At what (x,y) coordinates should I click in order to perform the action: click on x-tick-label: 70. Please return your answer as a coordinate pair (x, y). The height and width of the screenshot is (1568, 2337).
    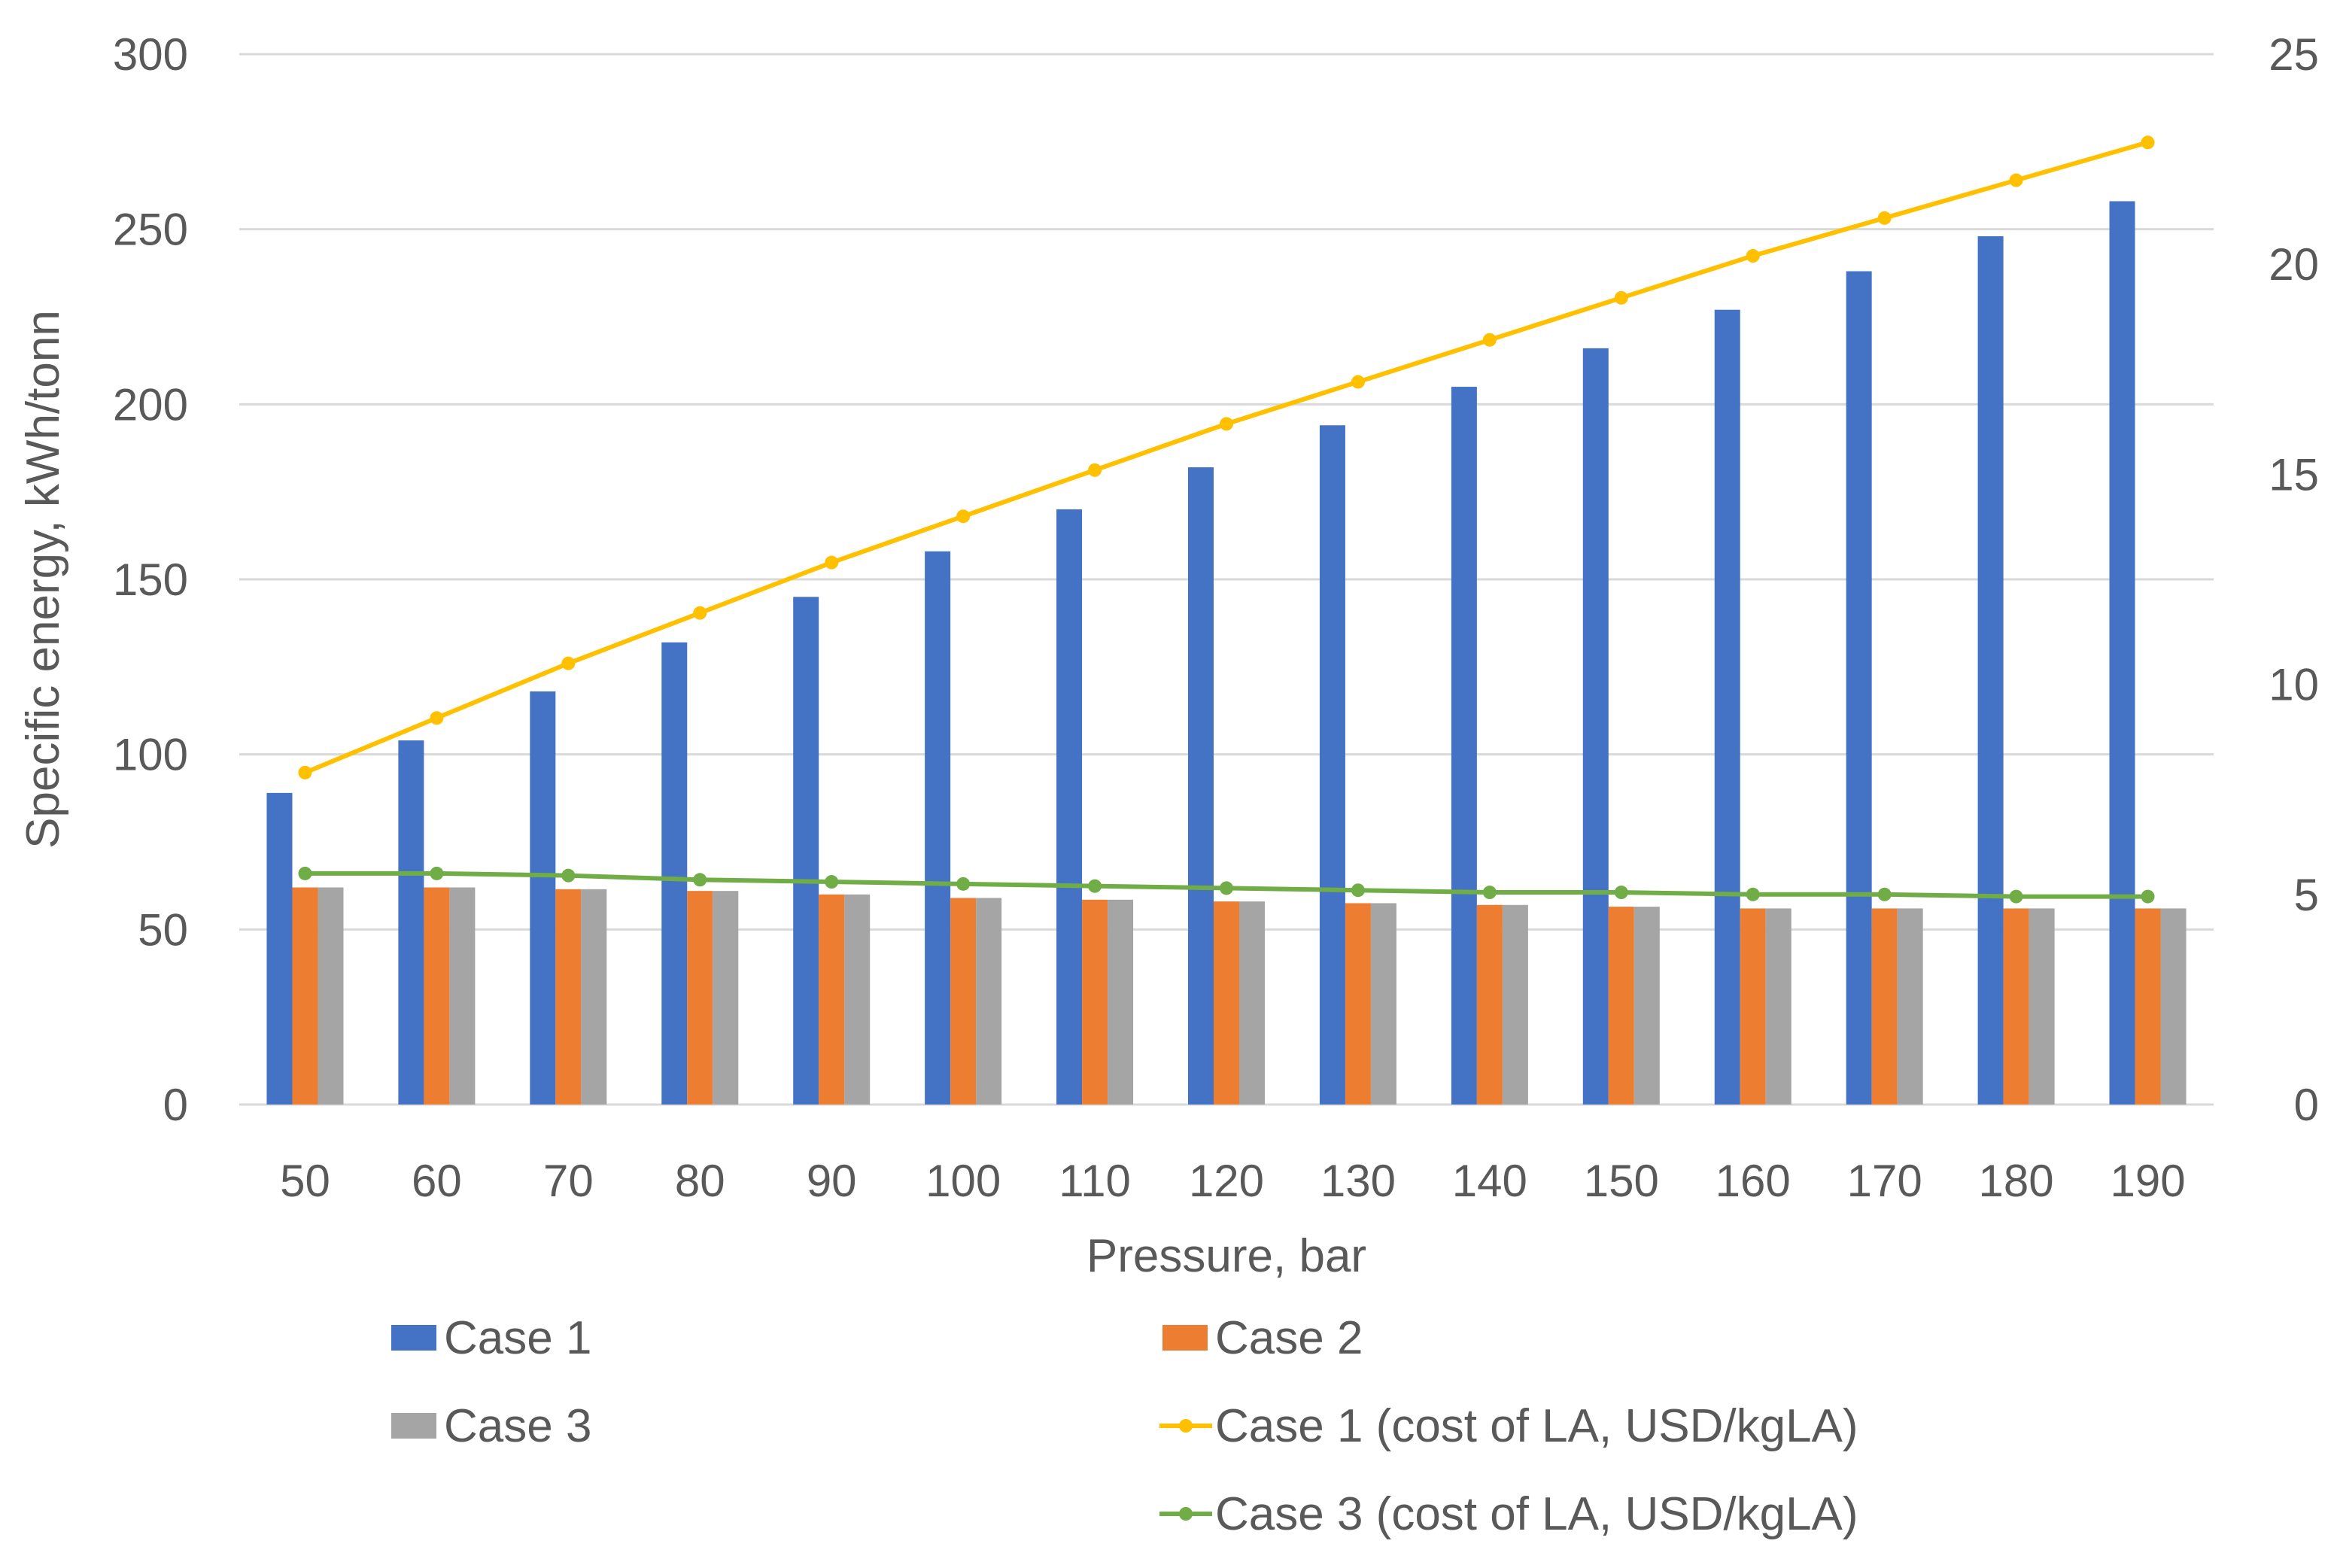
    Looking at the image, I should click on (568, 1181).